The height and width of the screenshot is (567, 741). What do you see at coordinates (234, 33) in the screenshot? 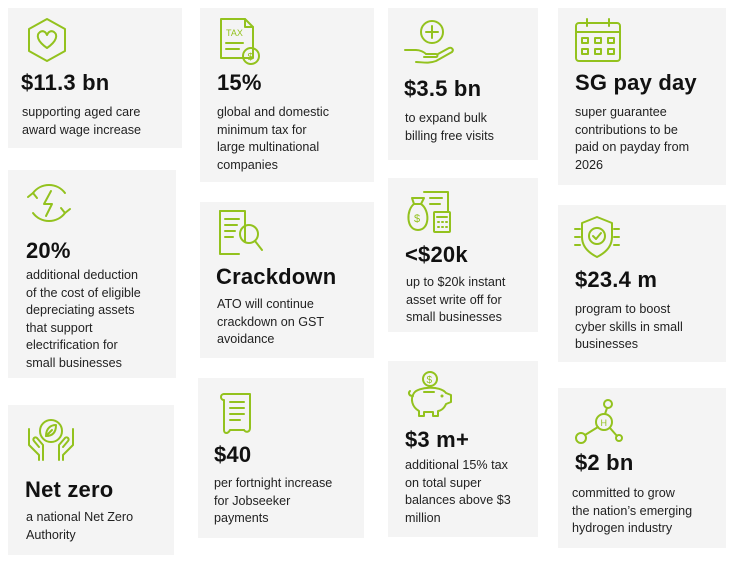
I see `svg-text: TAX` at bounding box center [234, 33].